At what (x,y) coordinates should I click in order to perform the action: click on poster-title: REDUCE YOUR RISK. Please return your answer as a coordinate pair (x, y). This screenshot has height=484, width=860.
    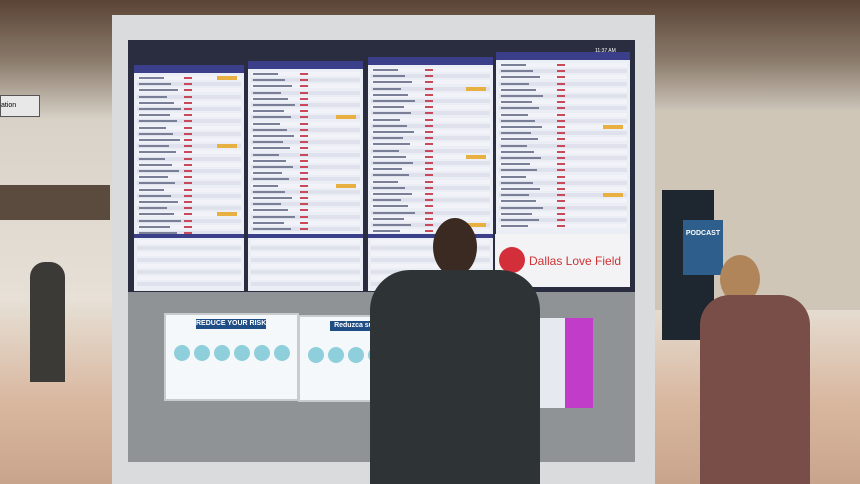
    Looking at the image, I should click on (231, 324).